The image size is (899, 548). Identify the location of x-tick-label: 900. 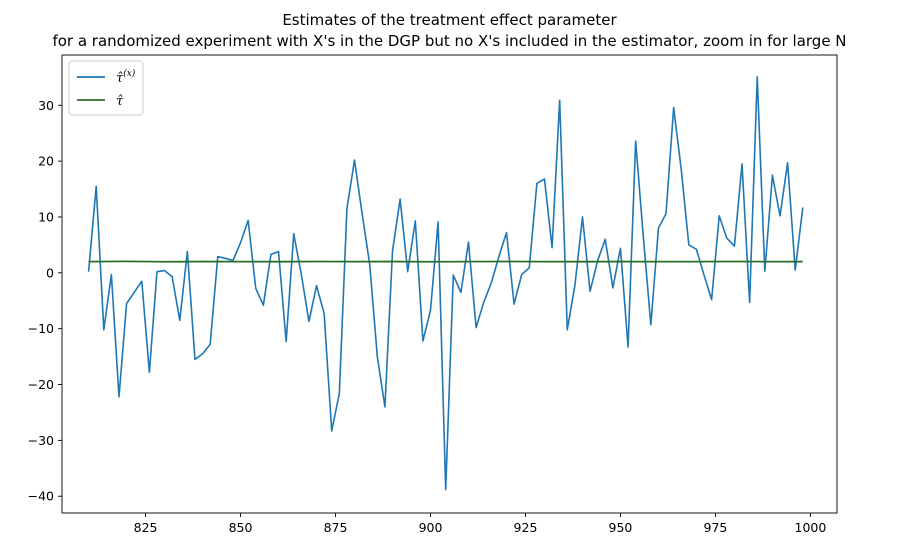
(431, 527).